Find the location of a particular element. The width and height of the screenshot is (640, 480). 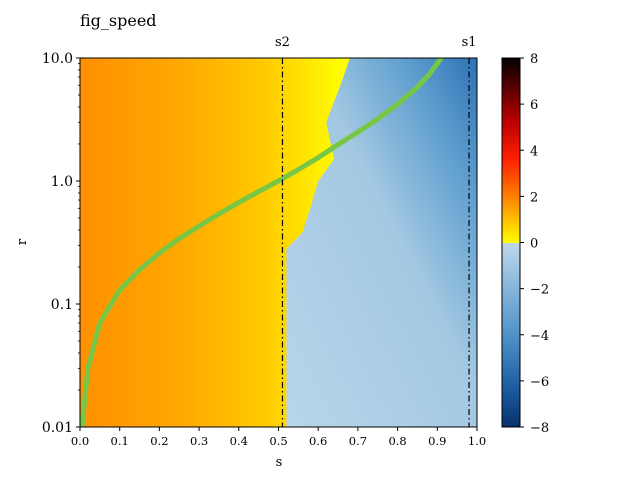

colorbar-tick-label: 2 is located at coordinates (534, 197).